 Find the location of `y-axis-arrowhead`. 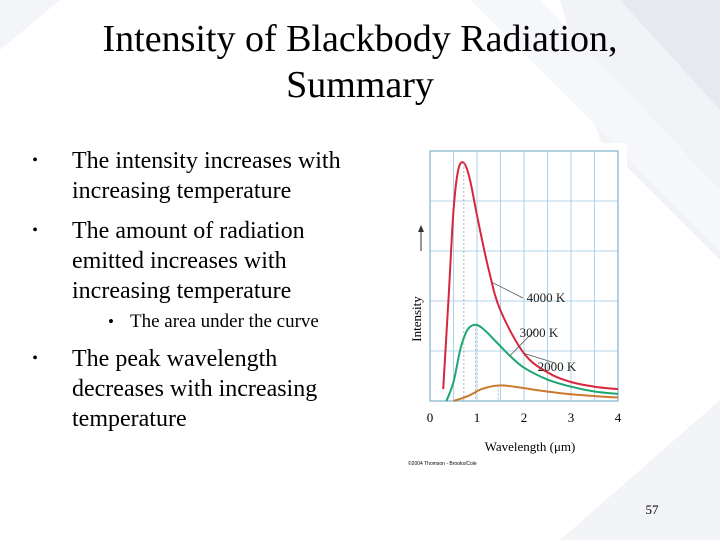

y-axis-arrowhead is located at coordinates (421, 228).